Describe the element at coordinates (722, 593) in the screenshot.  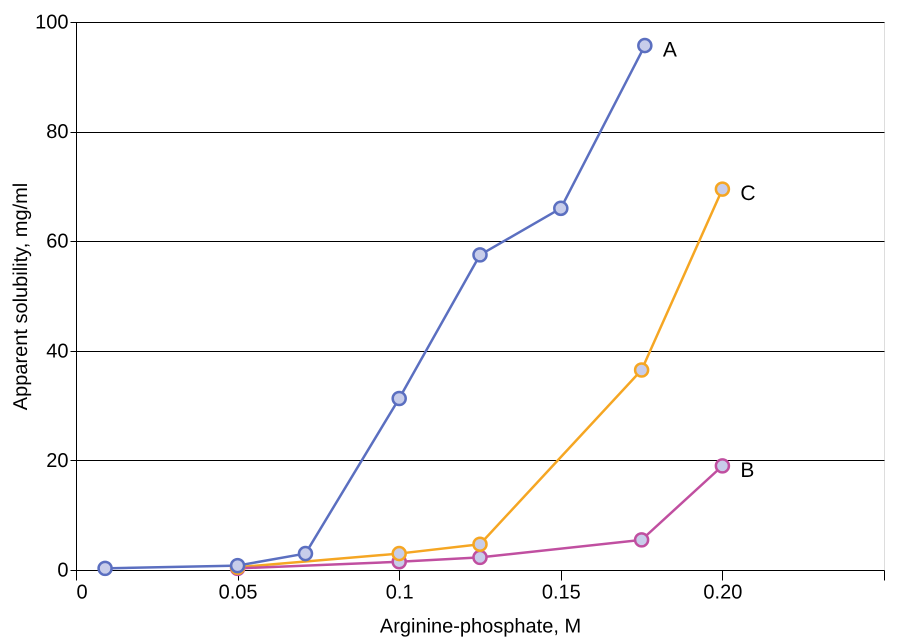
I see `x-tick-label: 0.20` at that location.